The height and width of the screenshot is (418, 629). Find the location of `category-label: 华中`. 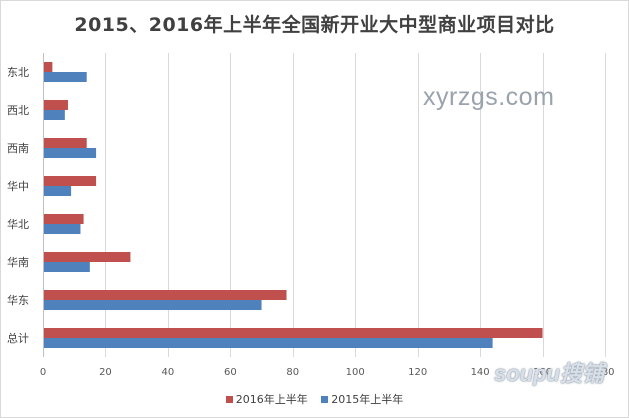

category-label: 华中 is located at coordinates (18, 186).